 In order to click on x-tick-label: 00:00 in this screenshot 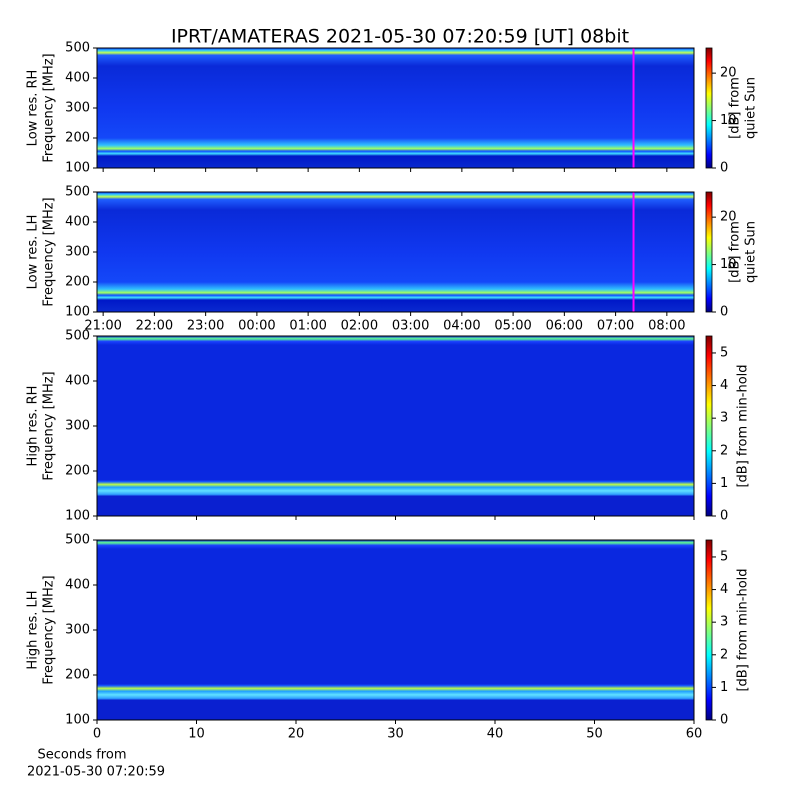, I will do `click(256, 326)`.